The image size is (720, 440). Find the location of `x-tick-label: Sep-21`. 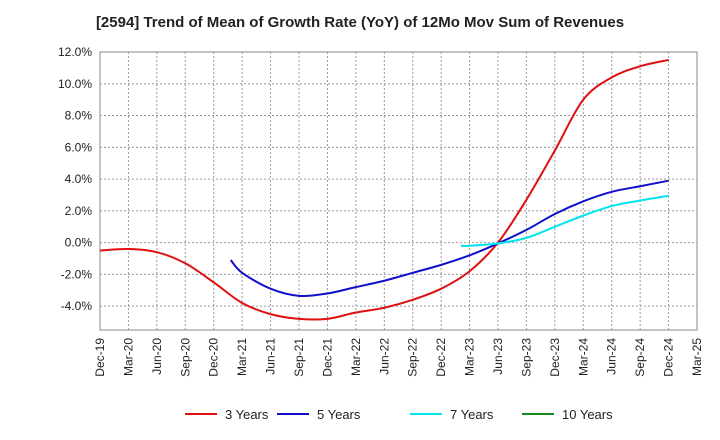

x-tick-label: Sep-21 is located at coordinates (299, 357).